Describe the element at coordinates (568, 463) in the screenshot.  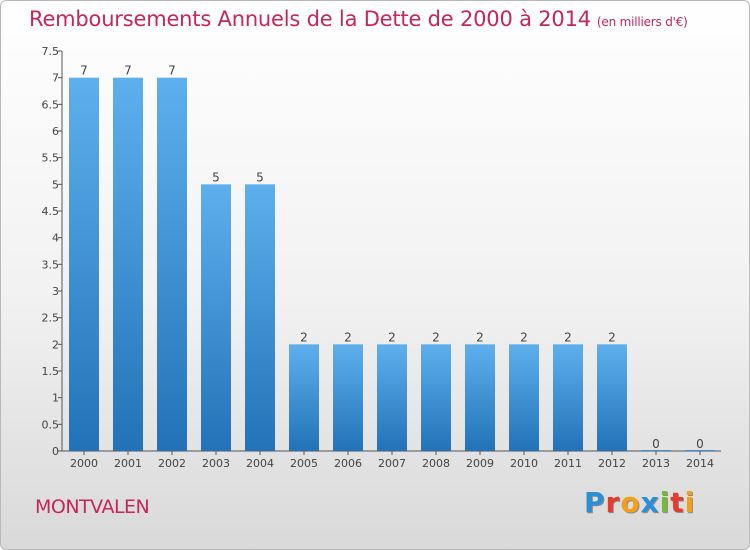
I see `x-tick-label: 2011` at that location.